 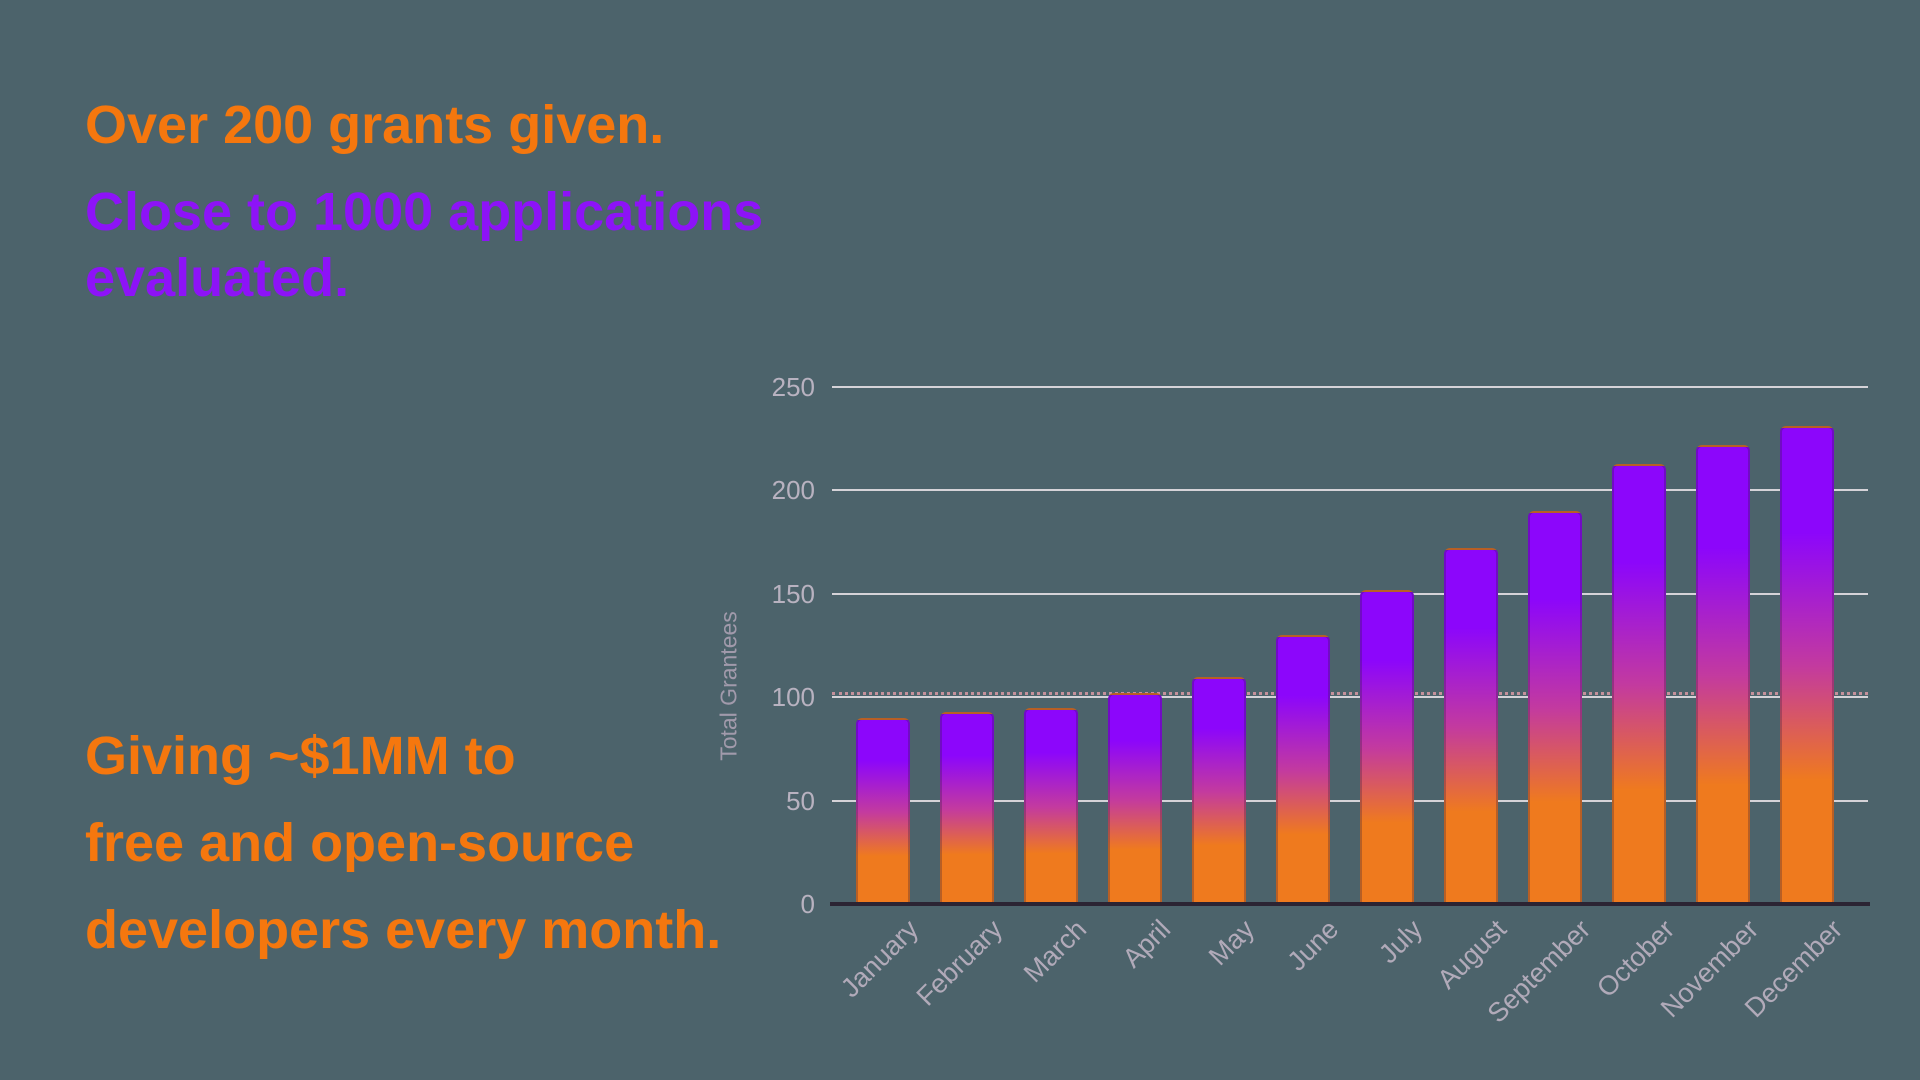 I want to click on bar-july, so click(x=1387, y=747).